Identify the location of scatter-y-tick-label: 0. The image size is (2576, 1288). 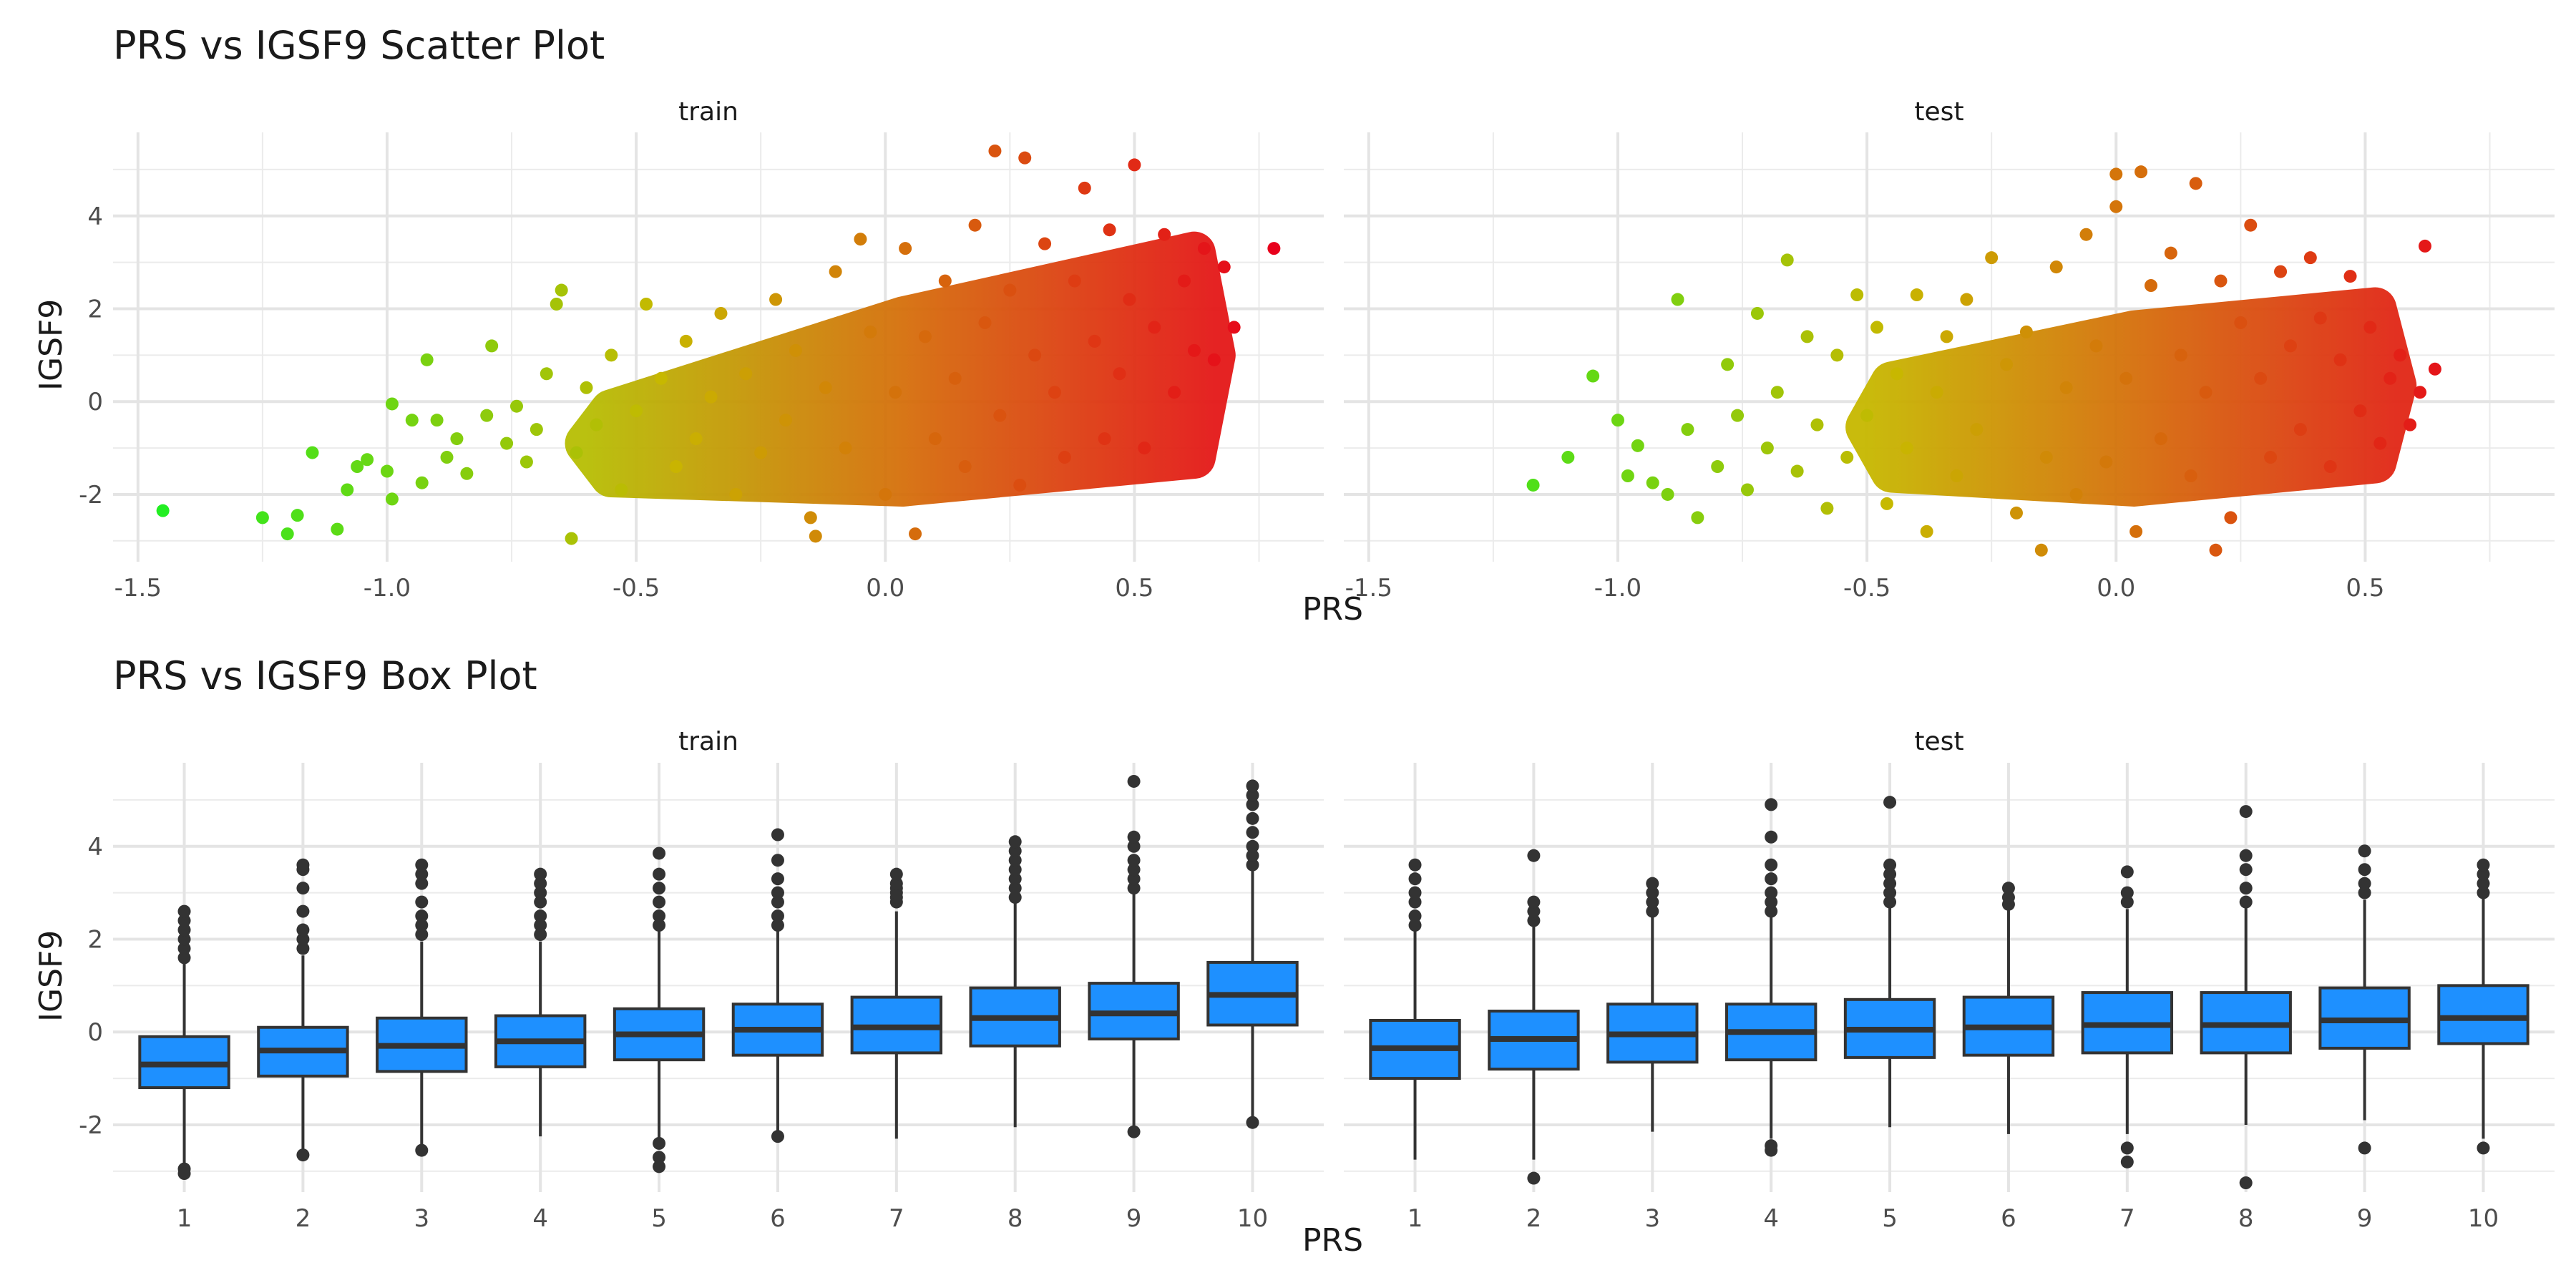
(95, 402).